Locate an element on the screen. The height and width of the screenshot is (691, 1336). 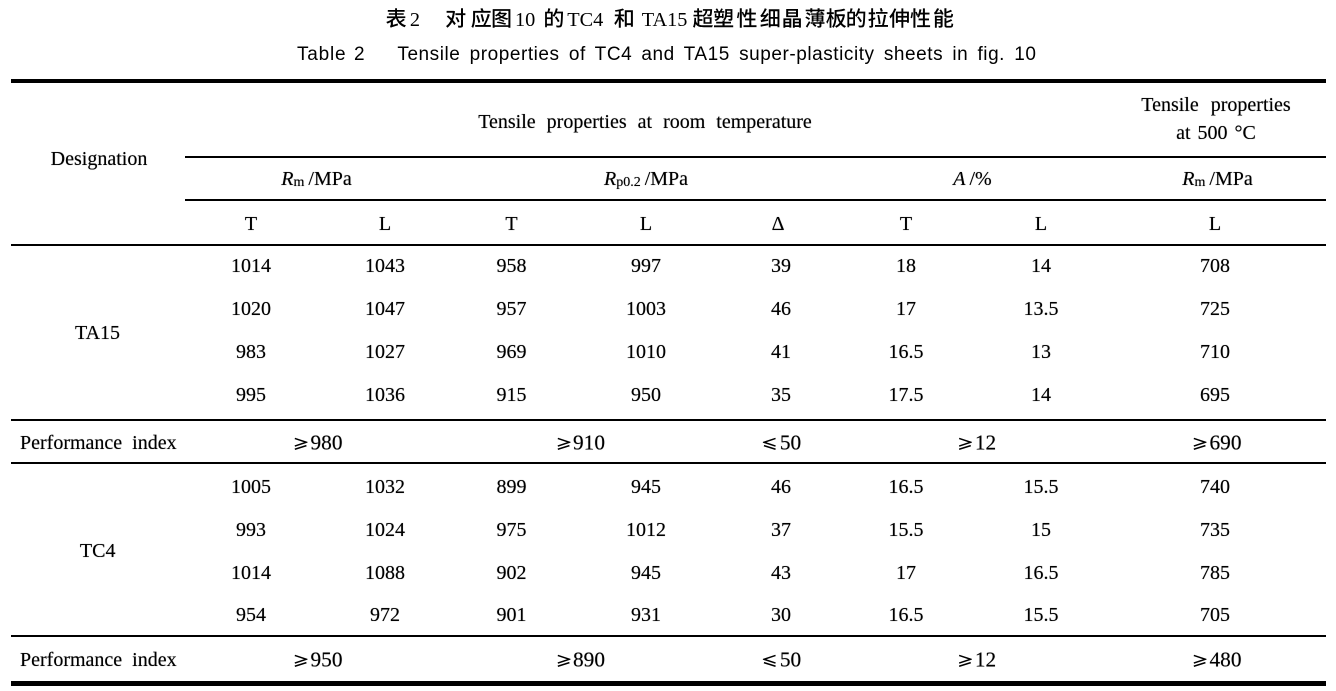
svg-text: TC4 is located at coordinates (585, 20).